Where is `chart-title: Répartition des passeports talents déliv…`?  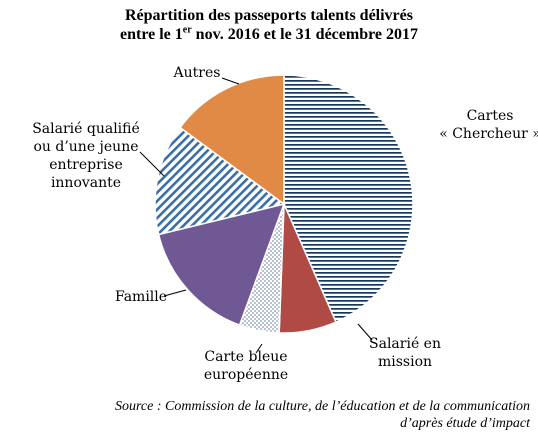
chart-title: Répartition des passeports talents déliv… is located at coordinates (269, 25).